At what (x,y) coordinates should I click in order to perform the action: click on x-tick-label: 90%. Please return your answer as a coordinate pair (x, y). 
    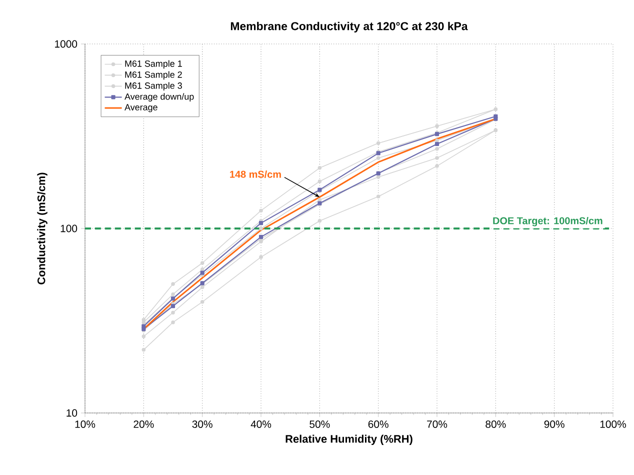
    Looking at the image, I should click on (554, 424).